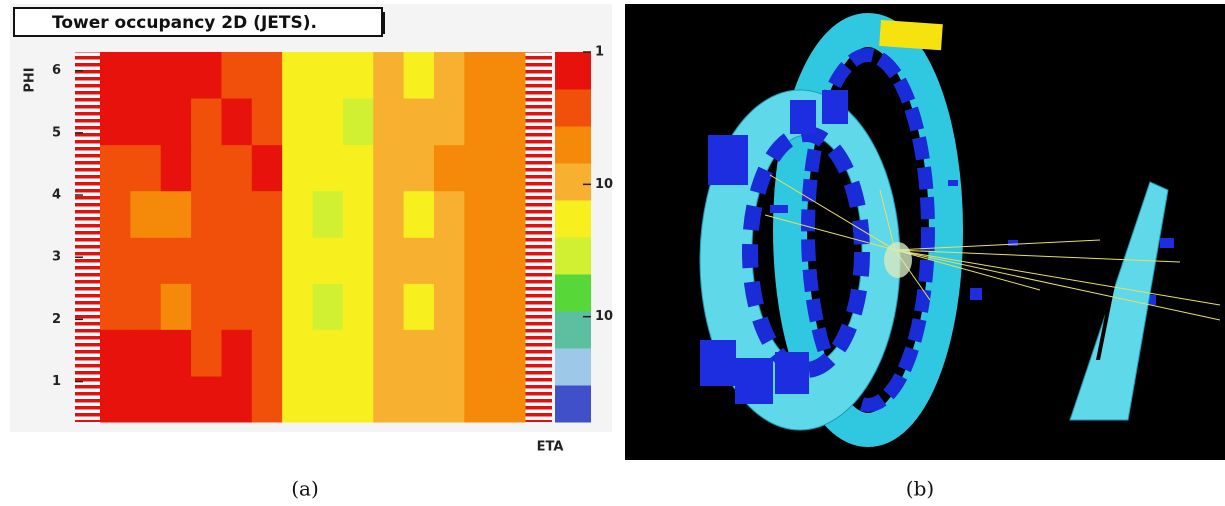 The image size is (1225, 506). I want to click on calorimeter-towers, so click(868, 230).